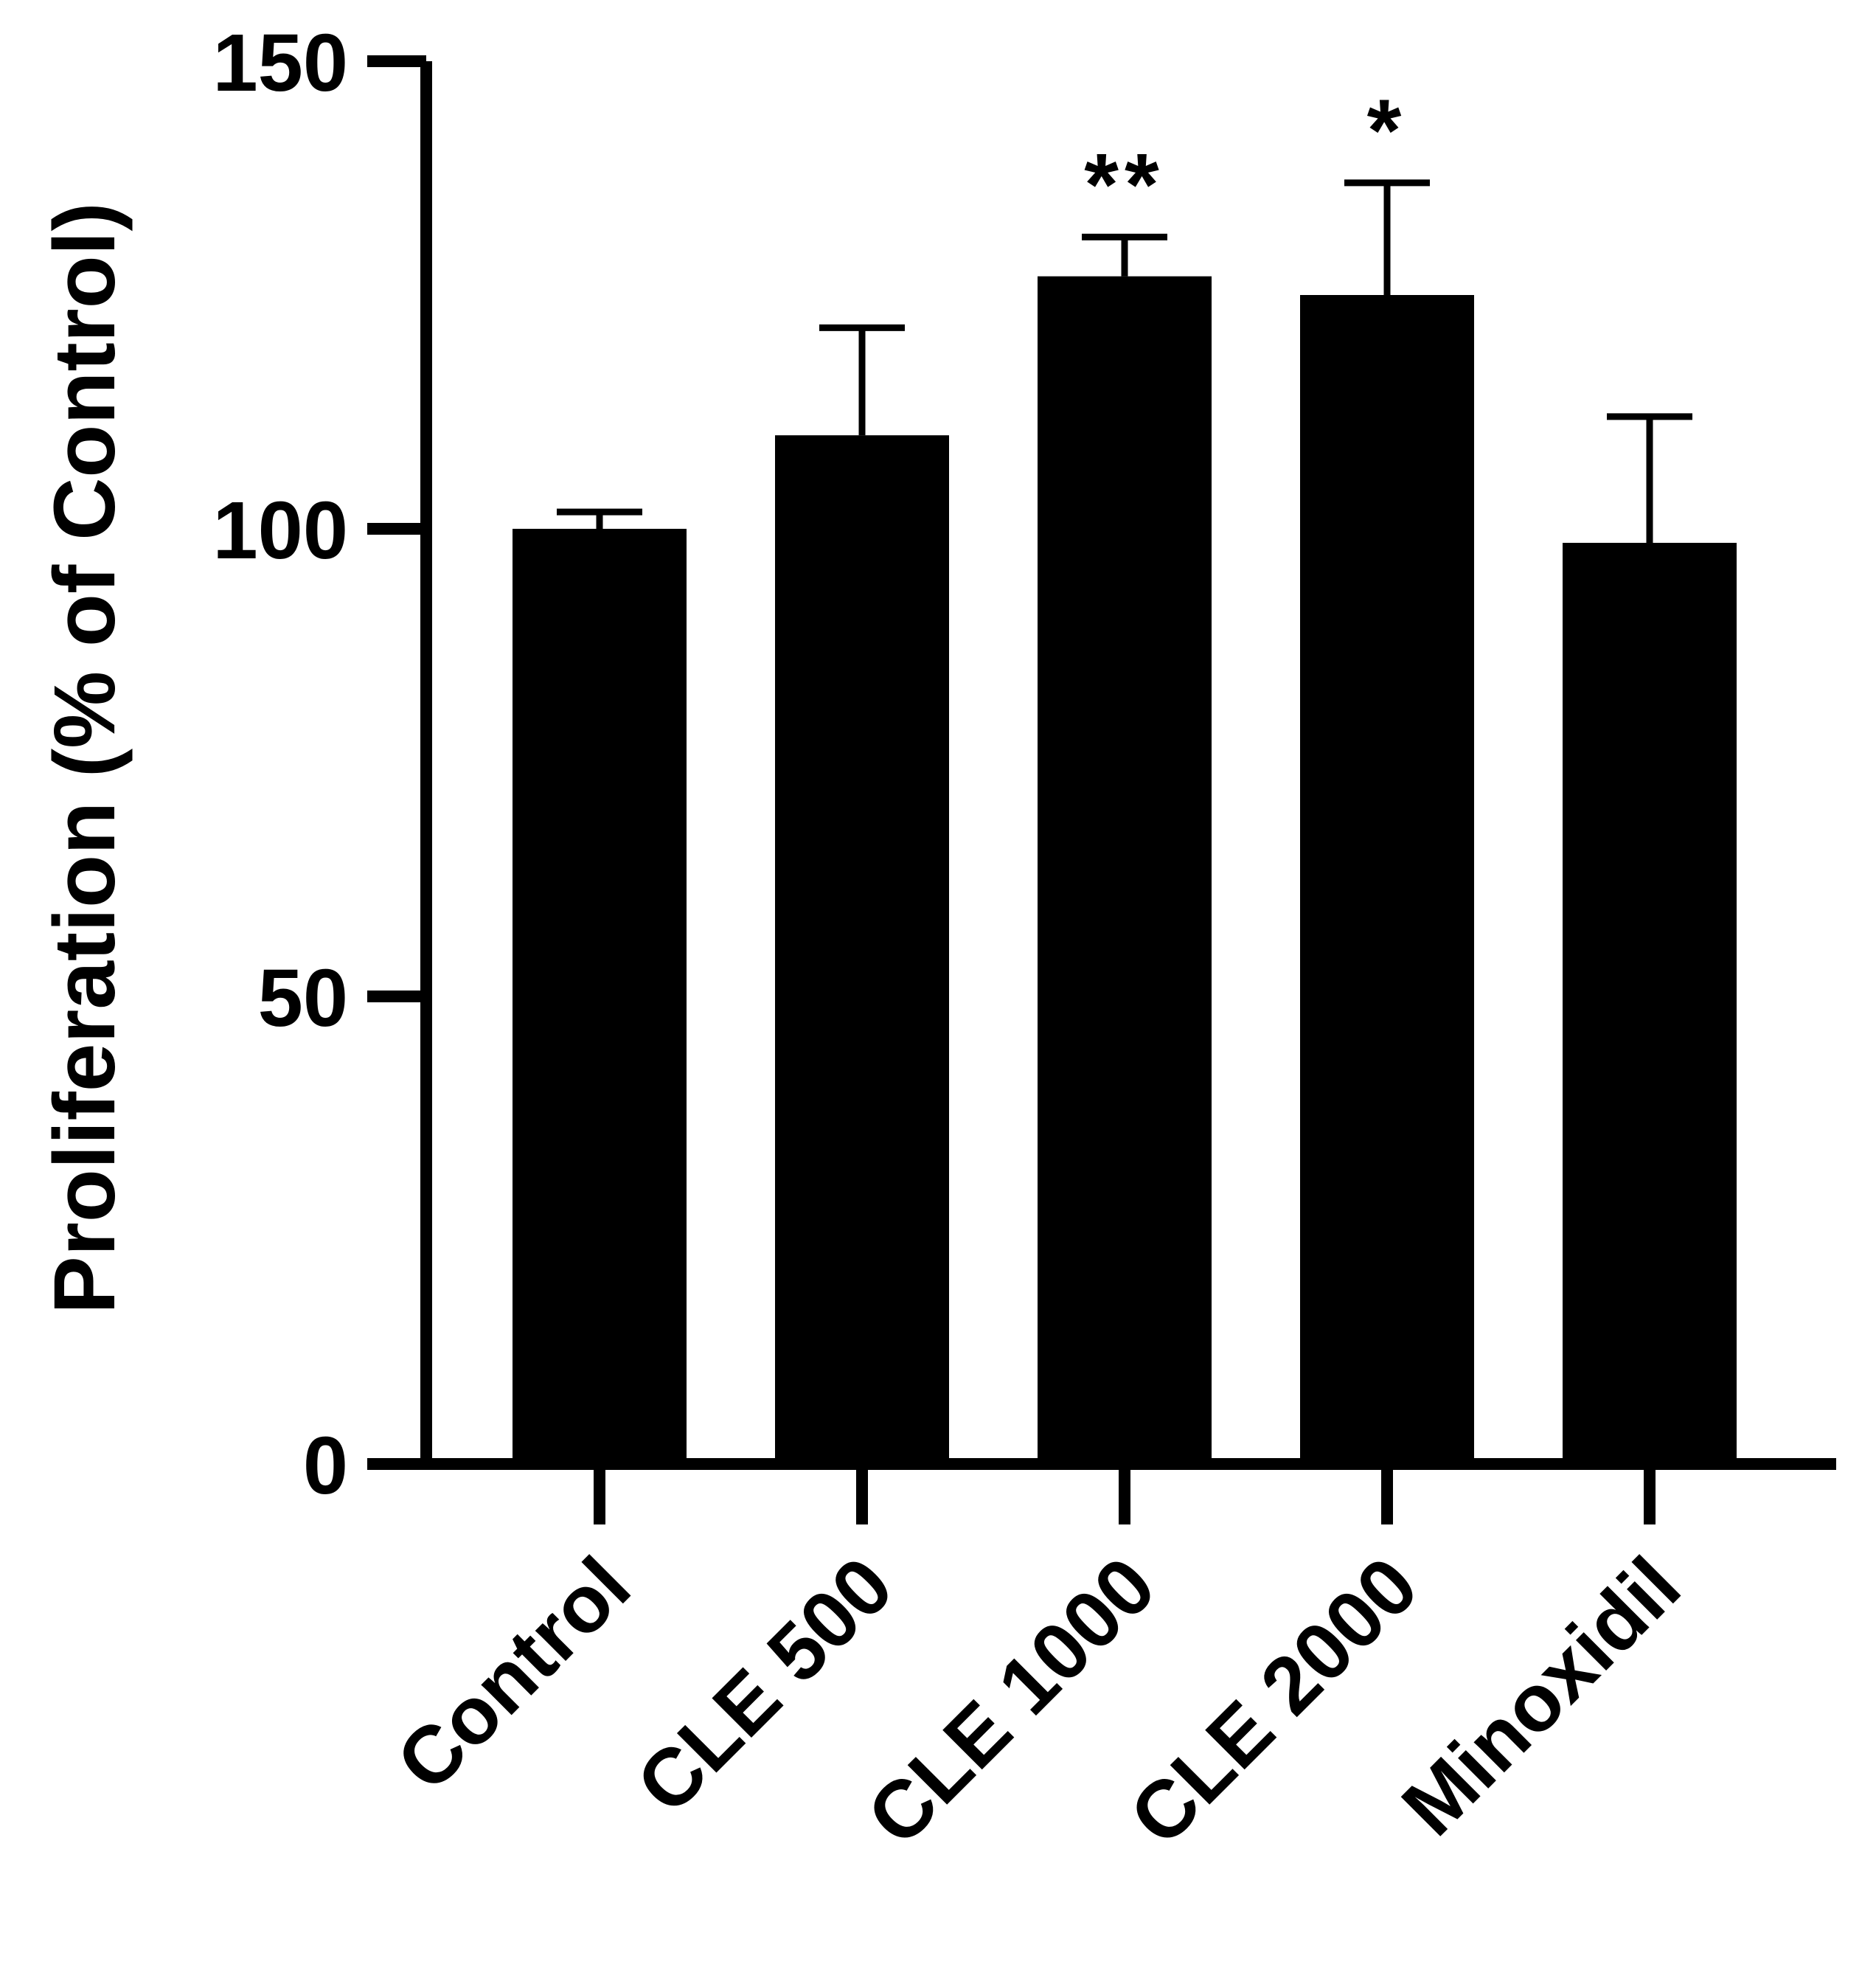 This screenshot has height=1967, width=1876. Describe the element at coordinates (303, 998) in the screenshot. I see `y-tick-label-50: 50` at that location.